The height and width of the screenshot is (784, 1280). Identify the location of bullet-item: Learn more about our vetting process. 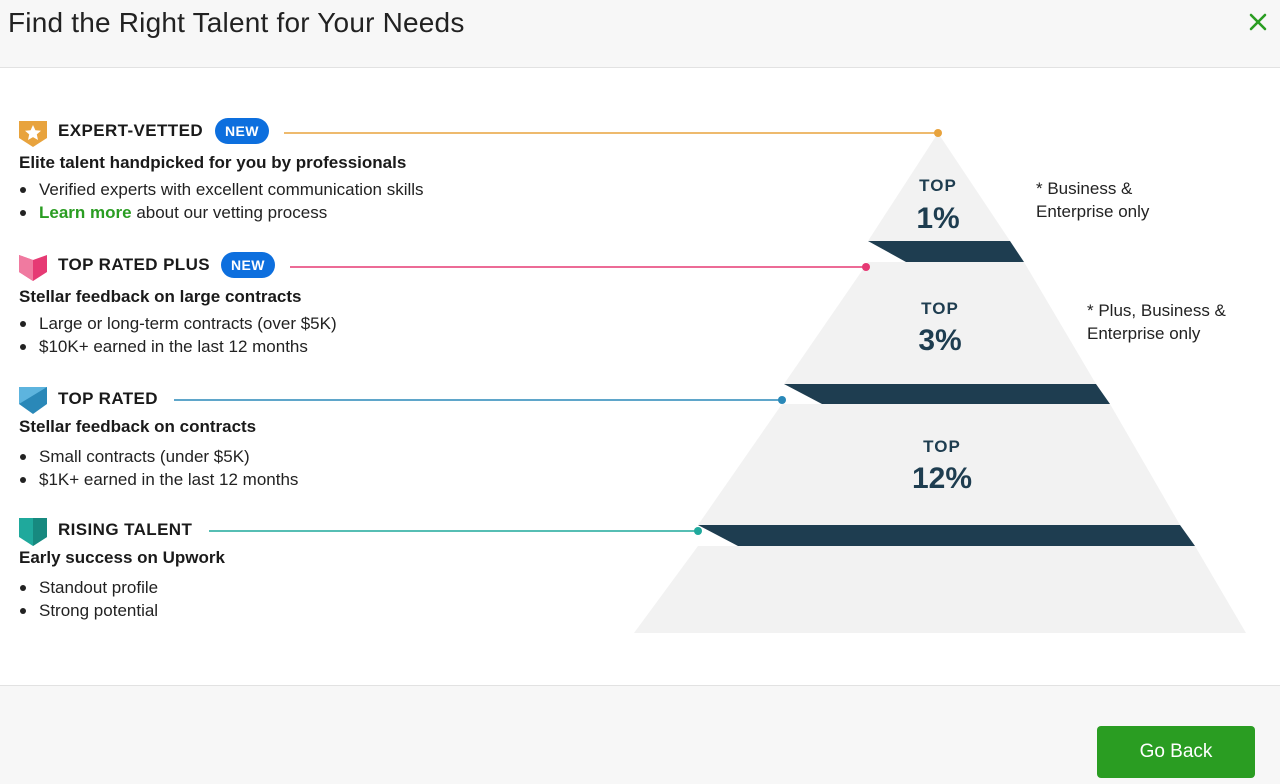
(221, 212).